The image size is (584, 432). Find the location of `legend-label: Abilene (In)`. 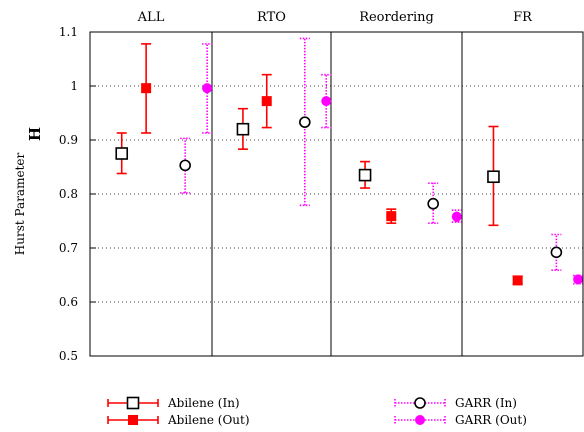

legend-label: Abilene (In) is located at coordinates (203, 403).